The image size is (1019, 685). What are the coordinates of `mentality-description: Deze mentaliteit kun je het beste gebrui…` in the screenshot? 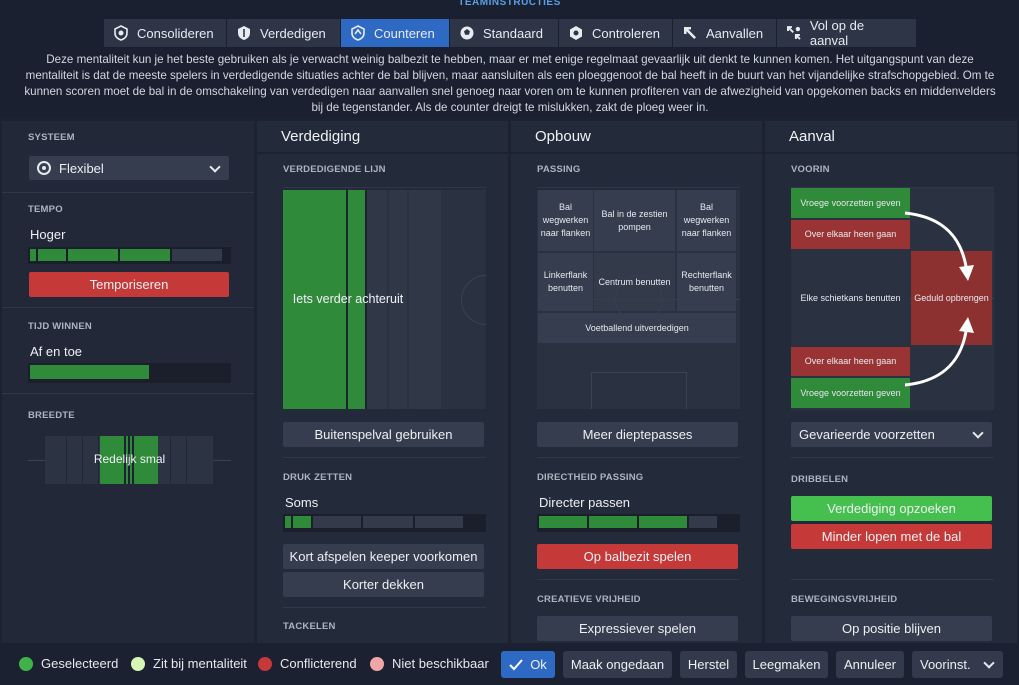 It's located at (510, 83).